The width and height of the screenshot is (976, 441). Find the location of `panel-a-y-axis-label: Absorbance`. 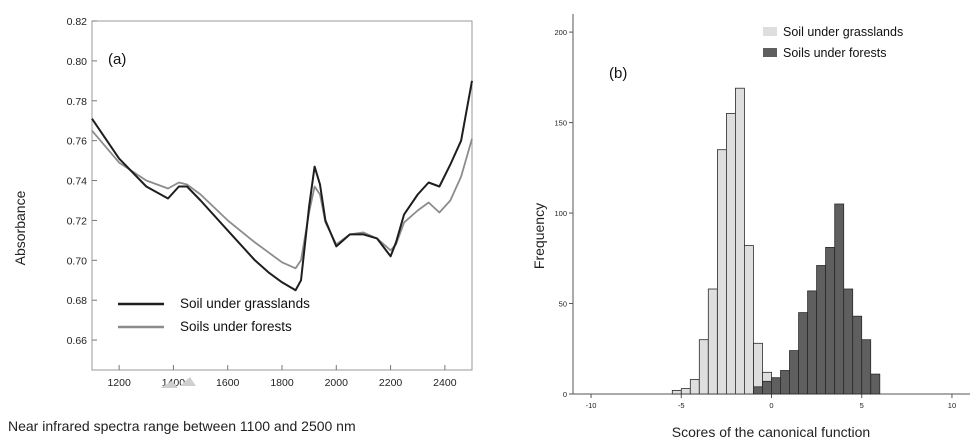

panel-a-y-axis-label: Absorbance is located at coordinates (20, 227).